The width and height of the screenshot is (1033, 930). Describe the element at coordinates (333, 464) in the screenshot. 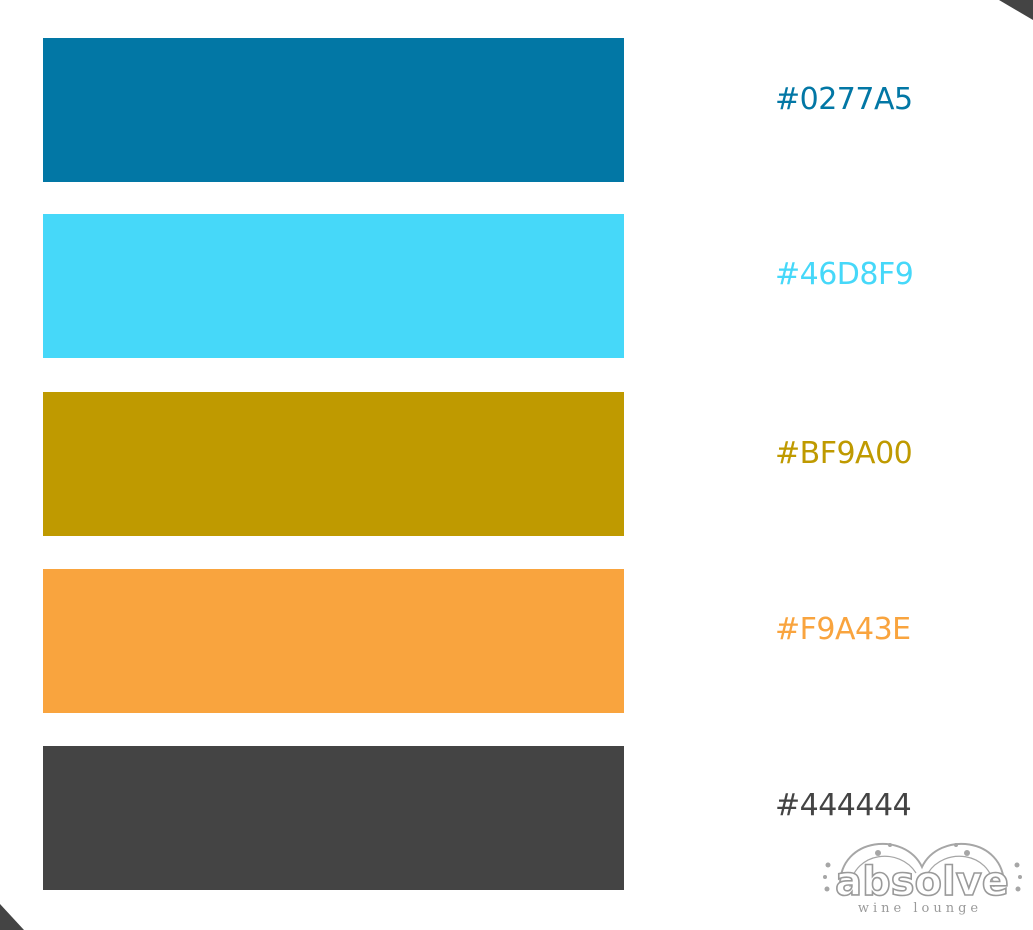

I see `color-swatch-gold` at that location.